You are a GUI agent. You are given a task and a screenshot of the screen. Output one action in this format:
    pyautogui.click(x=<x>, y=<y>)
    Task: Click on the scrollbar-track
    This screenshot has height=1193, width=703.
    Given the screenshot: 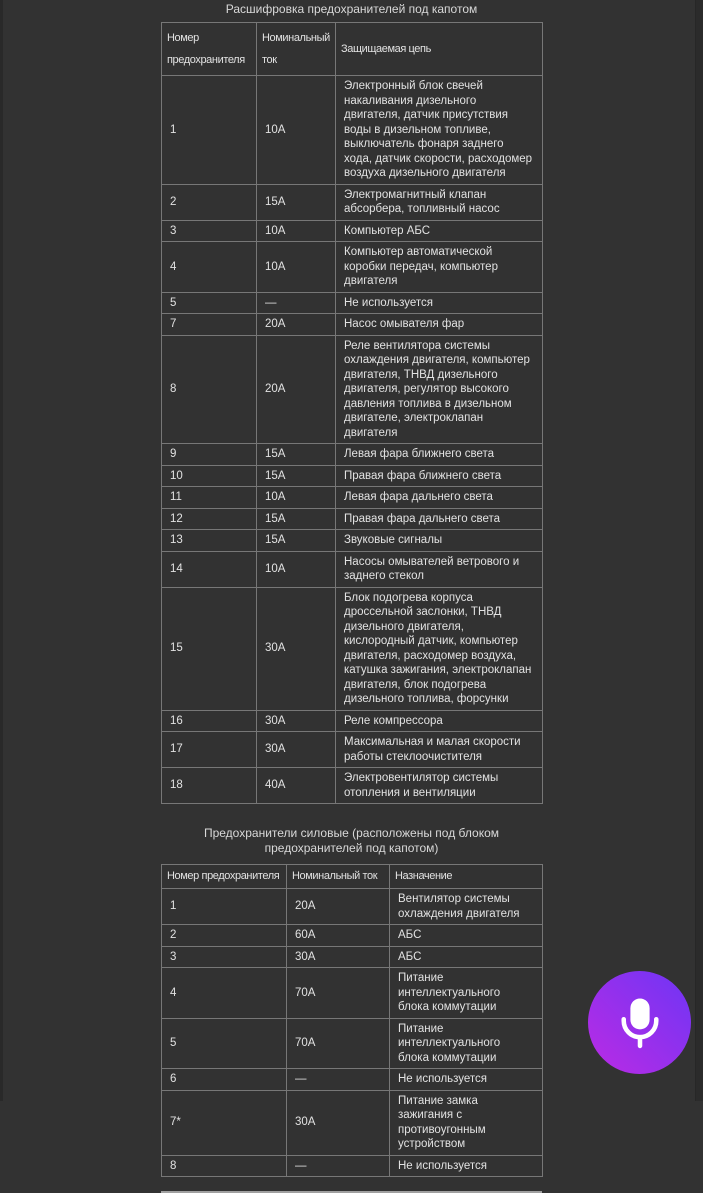 What is the action you would take?
    pyautogui.click(x=699, y=550)
    